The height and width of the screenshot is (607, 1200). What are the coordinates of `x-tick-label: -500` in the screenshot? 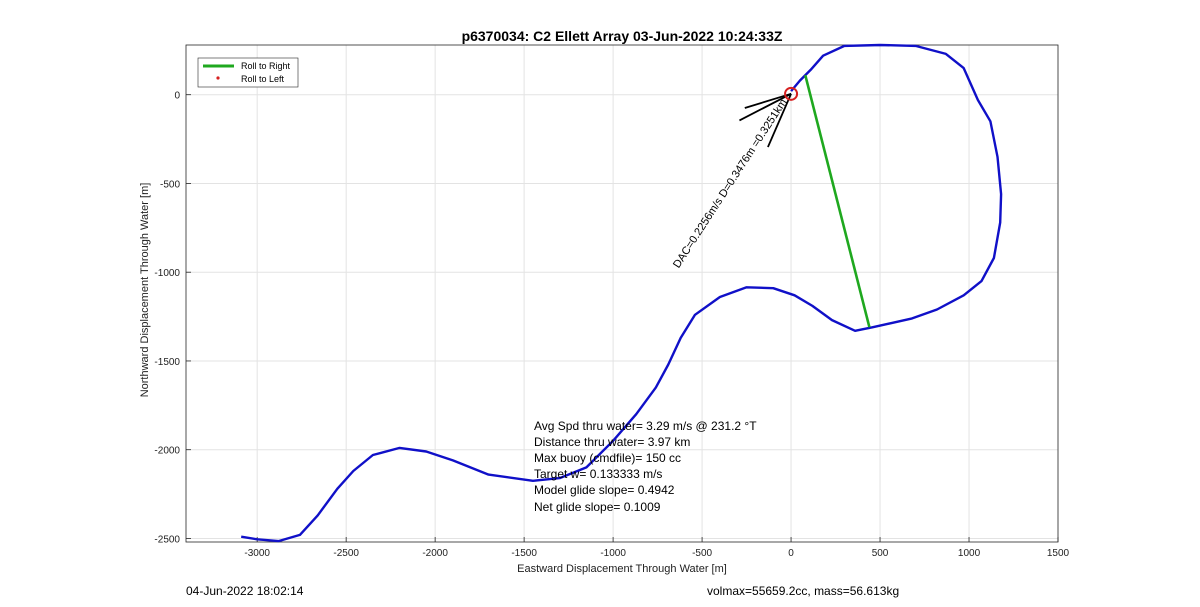 It's located at (702, 553).